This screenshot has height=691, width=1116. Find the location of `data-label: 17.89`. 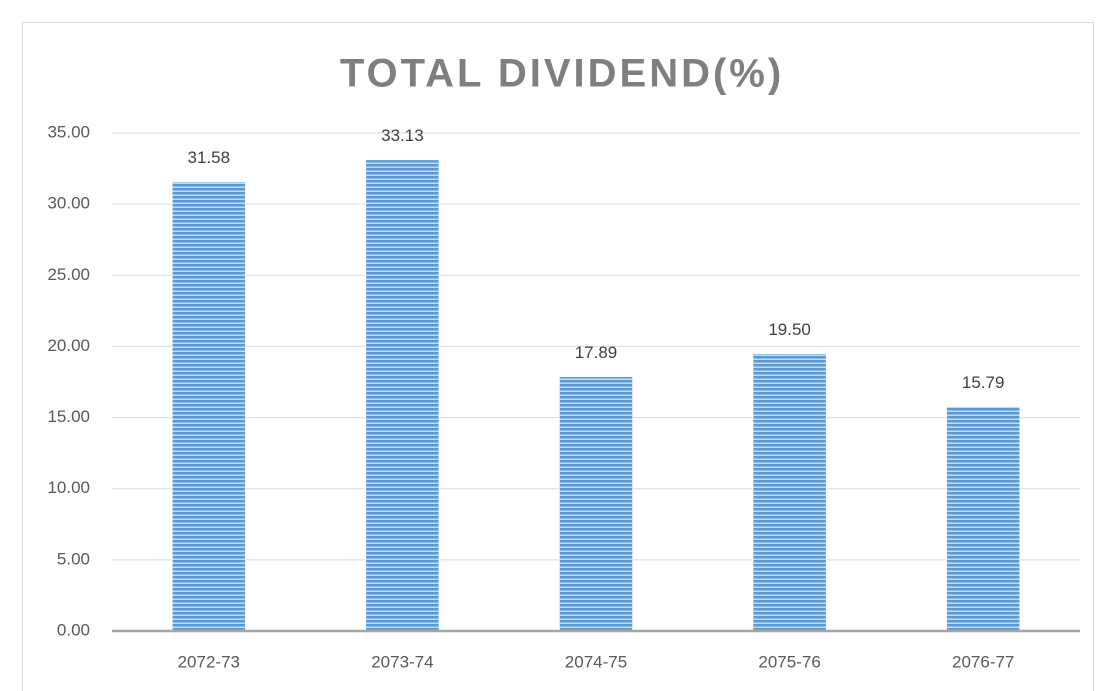

data-label: 17.89 is located at coordinates (596, 352).